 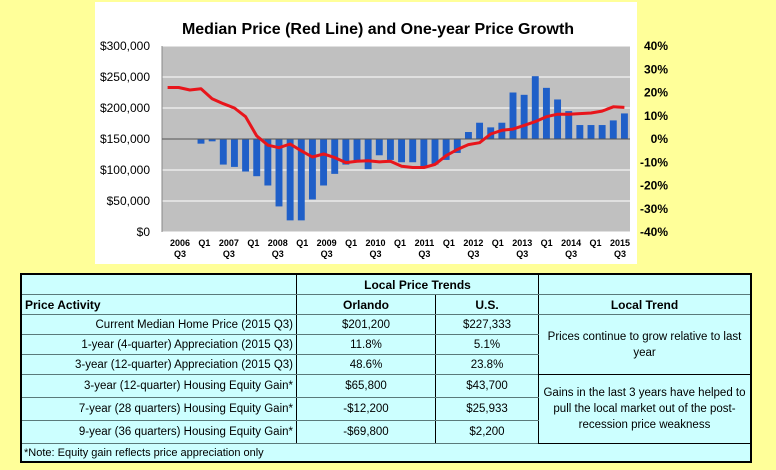 I want to click on row-orlando-value: 48.6%, so click(x=366, y=364).